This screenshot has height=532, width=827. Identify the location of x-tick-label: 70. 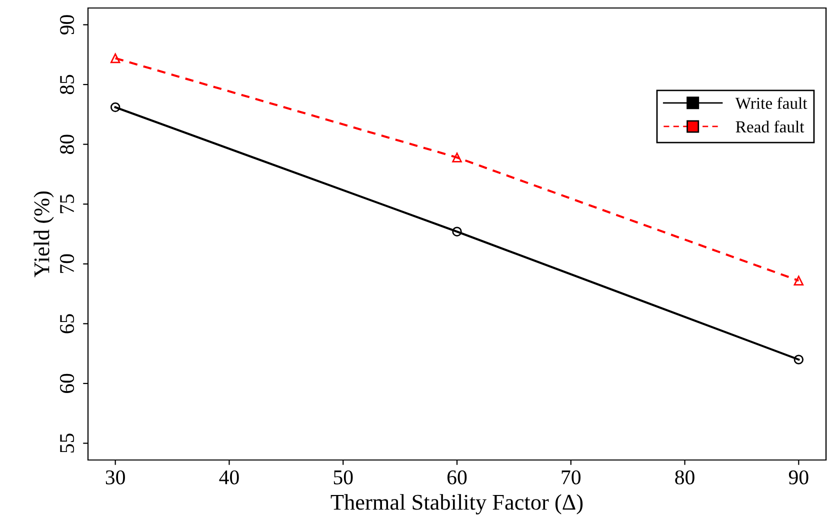
(571, 477).